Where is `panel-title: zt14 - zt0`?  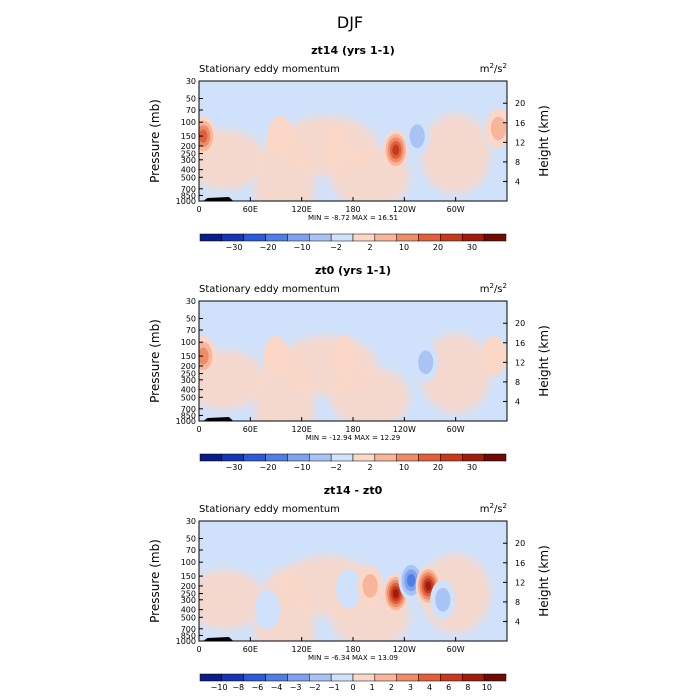 panel-title: zt14 - zt0 is located at coordinates (353, 490).